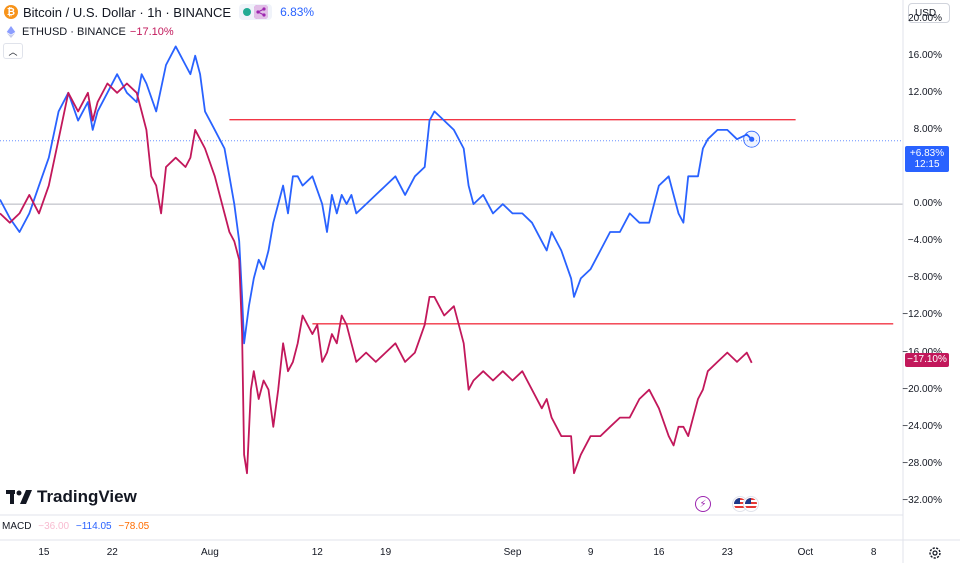  I want to click on ethereum-icon, so click(11, 32).